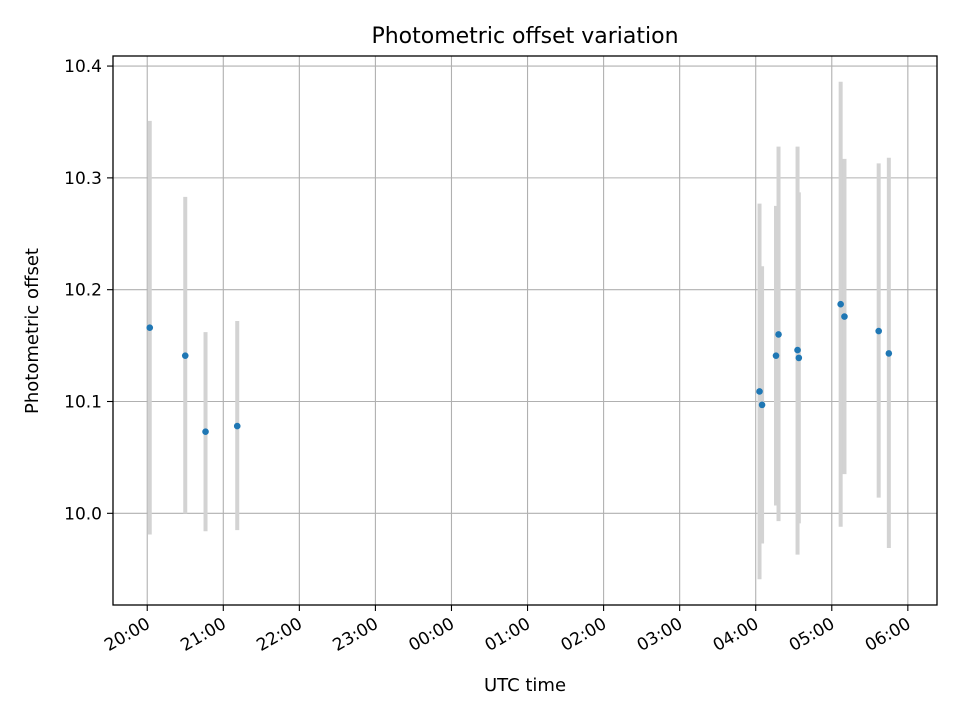  Describe the element at coordinates (83, 291) in the screenshot. I see `y-tick-label: 10.2` at that location.